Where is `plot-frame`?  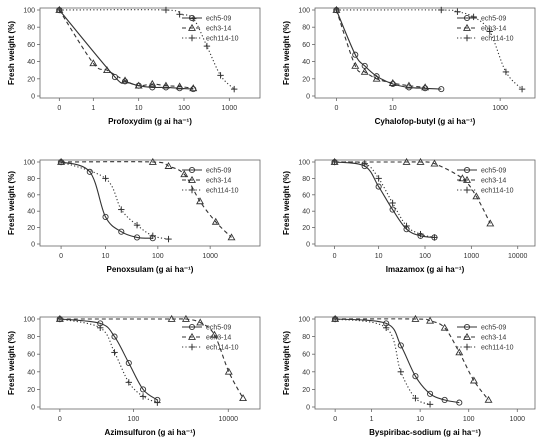 plot-frame is located at coordinates (150, 203).